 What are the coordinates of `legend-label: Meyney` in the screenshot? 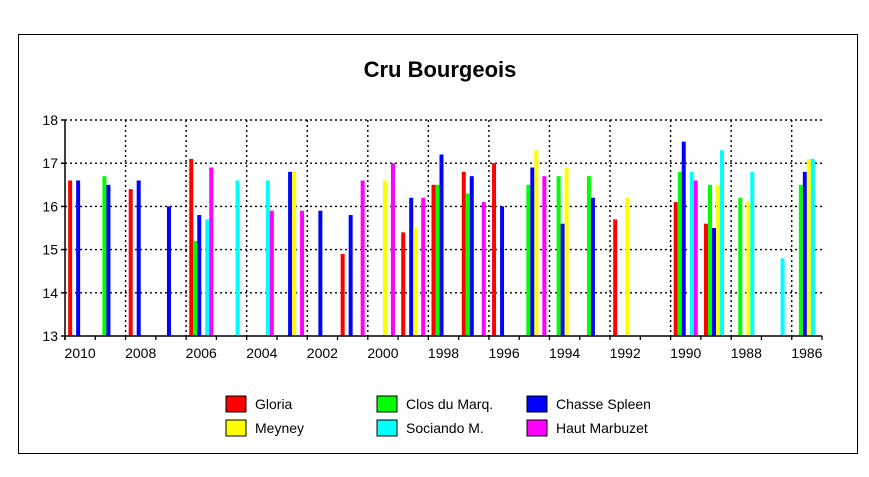 It's located at (279, 428).